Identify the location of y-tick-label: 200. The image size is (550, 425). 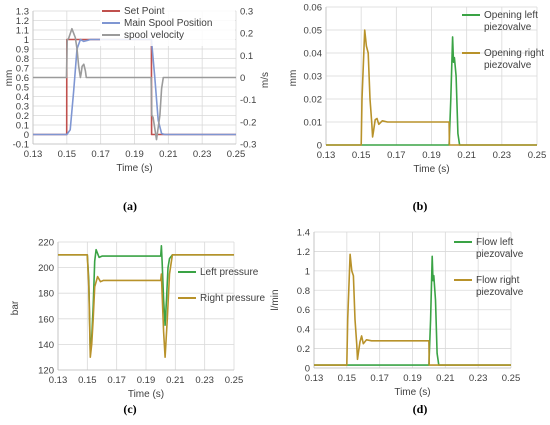
(46, 268).